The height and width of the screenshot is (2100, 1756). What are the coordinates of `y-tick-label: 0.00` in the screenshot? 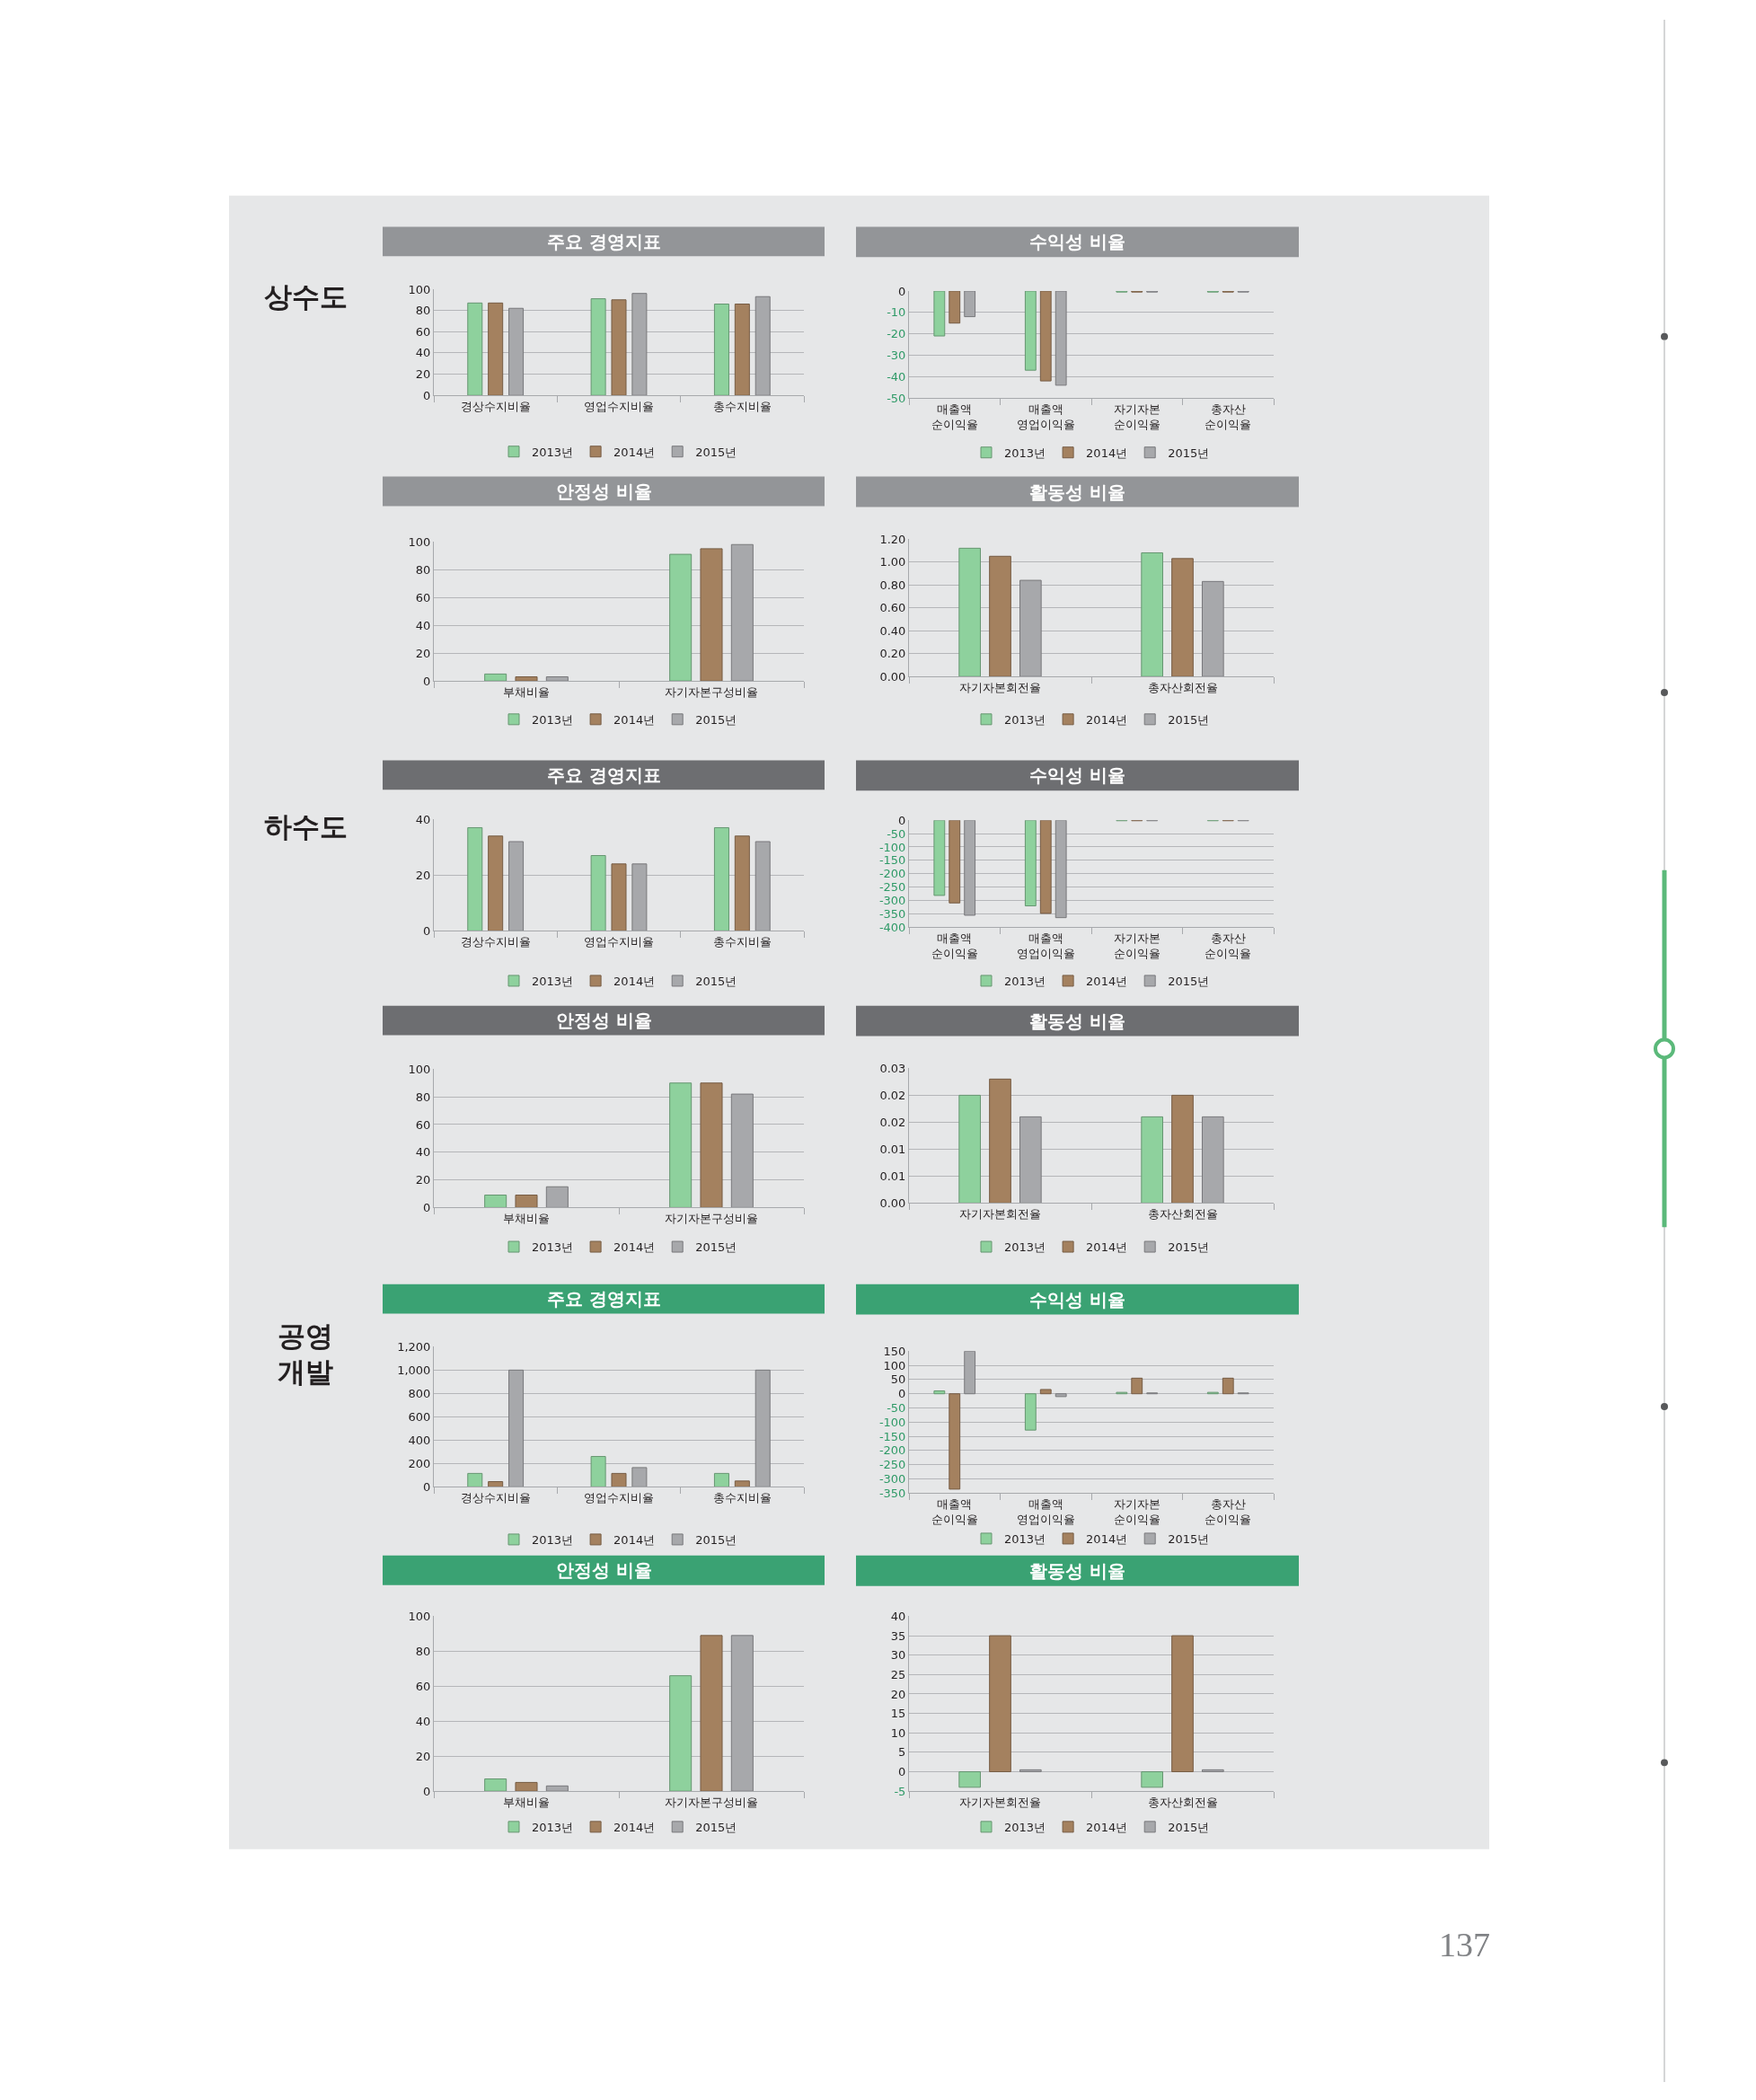 It's located at (892, 676).